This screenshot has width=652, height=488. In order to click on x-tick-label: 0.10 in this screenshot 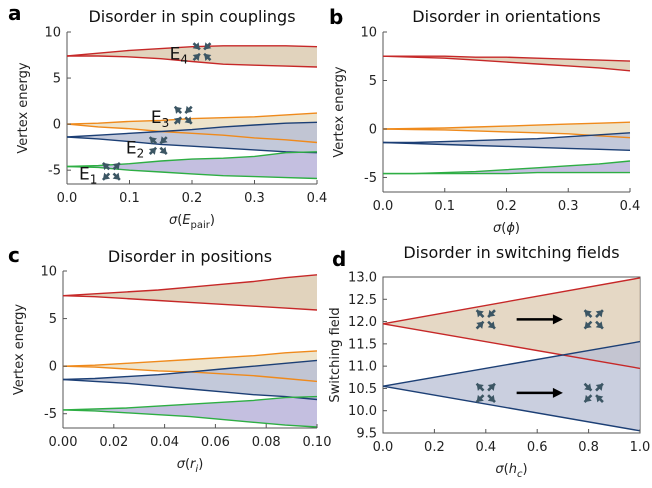, I will do `click(317, 442)`.